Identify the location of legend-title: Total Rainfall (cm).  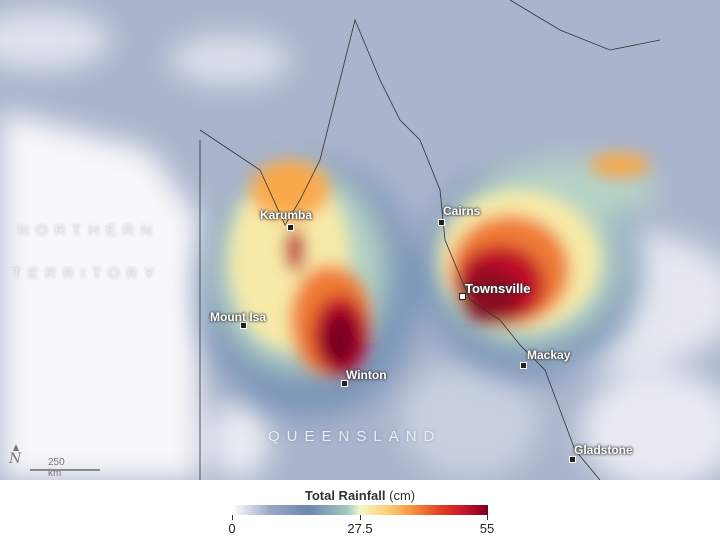
(360, 495).